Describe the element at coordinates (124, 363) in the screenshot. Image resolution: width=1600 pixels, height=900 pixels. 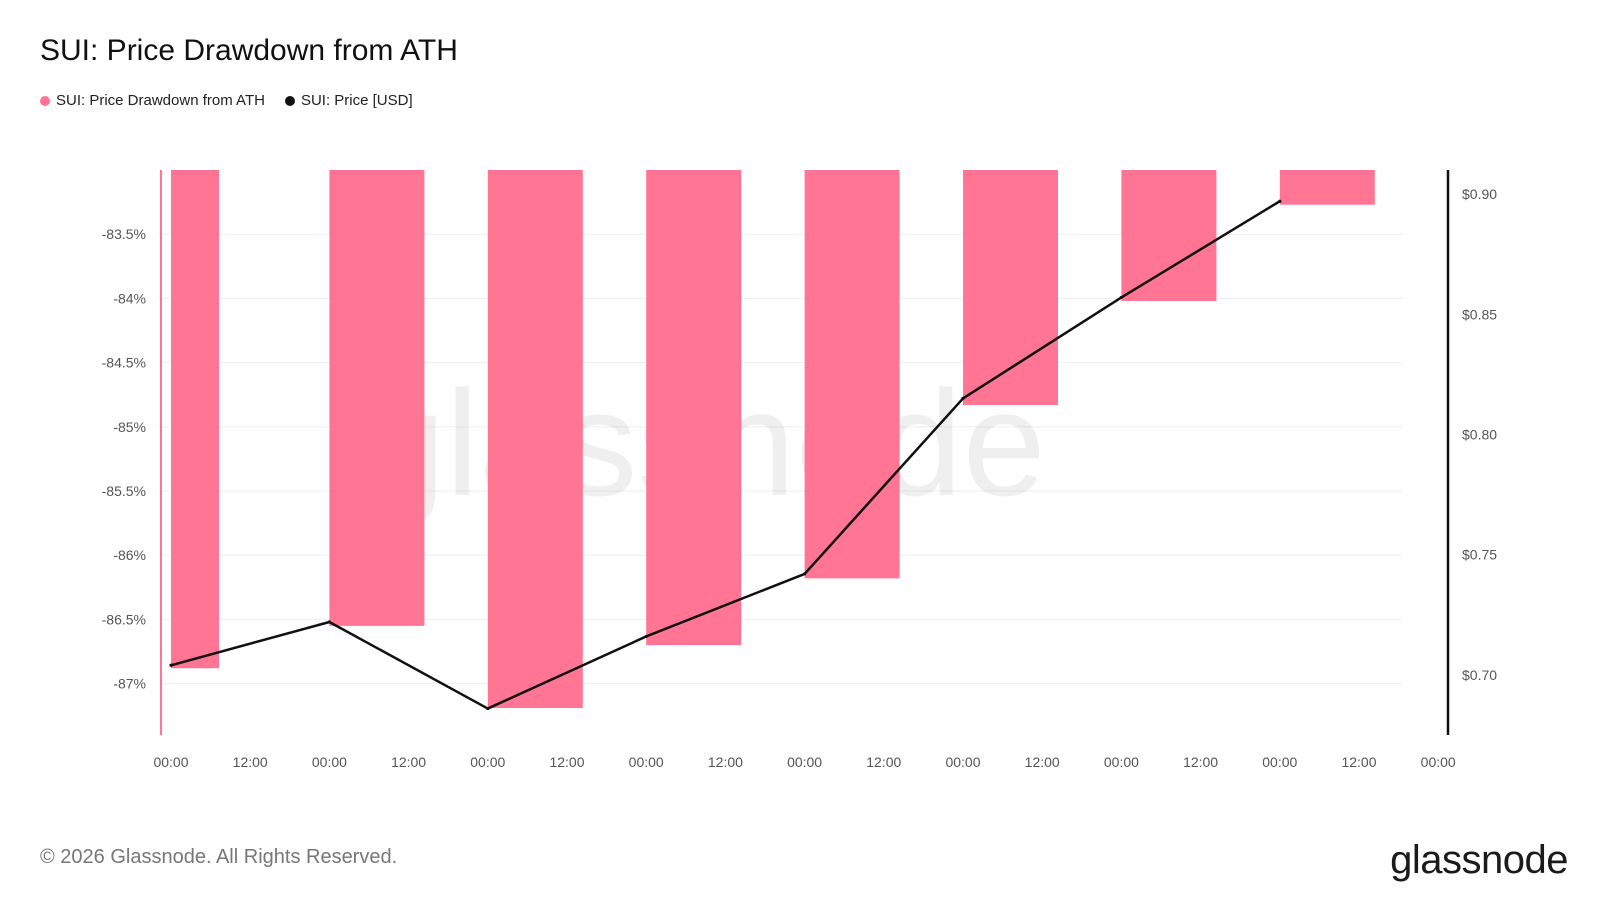
I see `y-left-tick-label: -84.5%` at that location.